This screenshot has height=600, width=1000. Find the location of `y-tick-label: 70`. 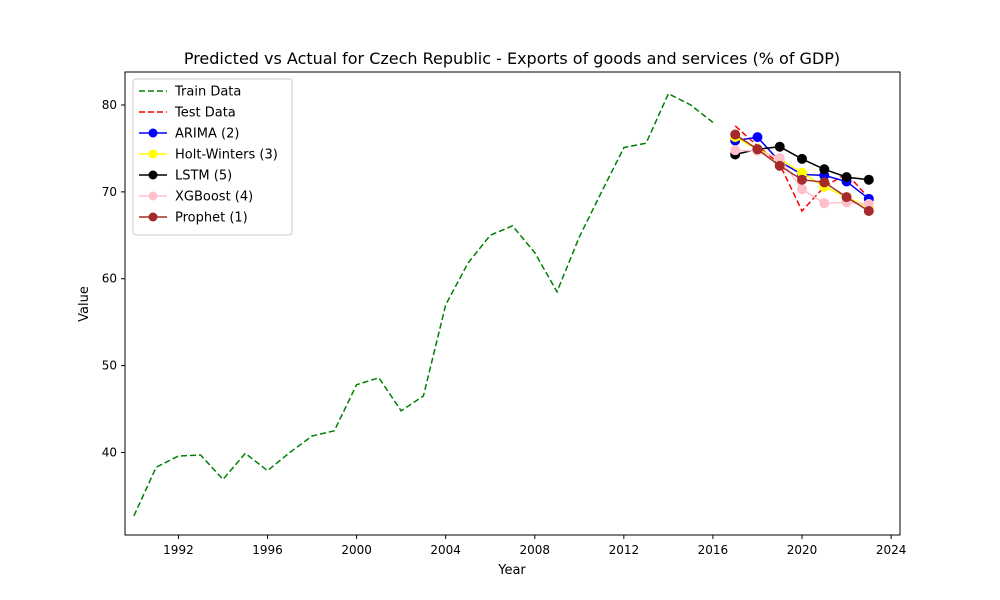

y-tick-label: 70 is located at coordinates (109, 192).